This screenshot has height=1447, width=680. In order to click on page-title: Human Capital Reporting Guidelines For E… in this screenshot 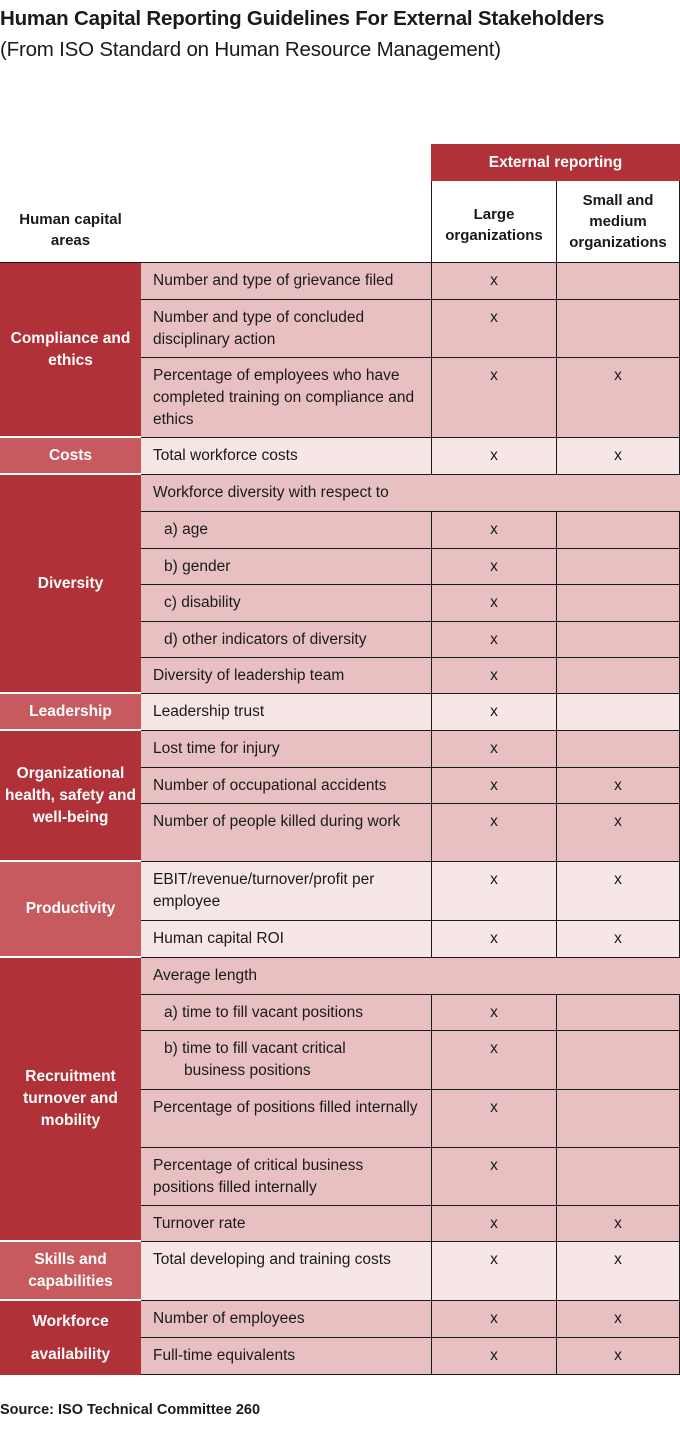, I will do `click(302, 18)`.